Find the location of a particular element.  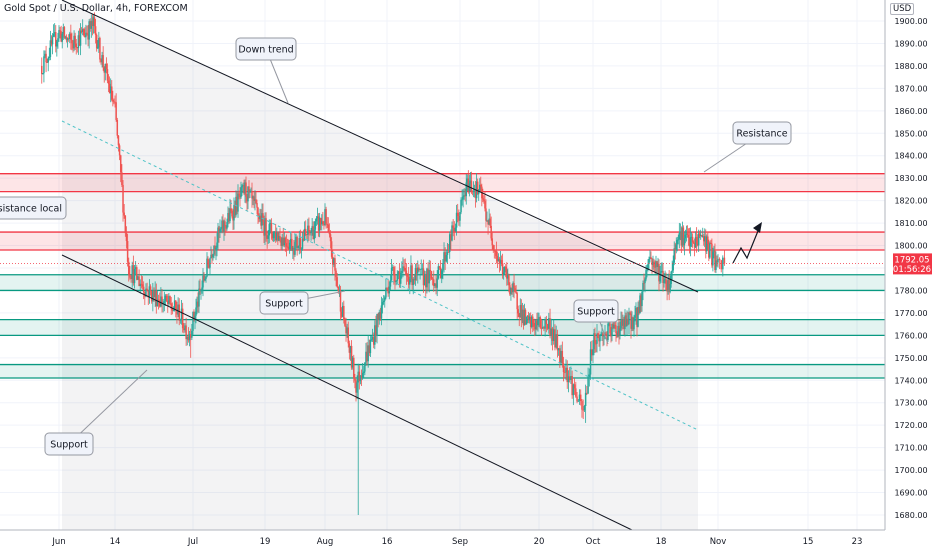

support-lower-callout-pointer is located at coordinates (108, 407).